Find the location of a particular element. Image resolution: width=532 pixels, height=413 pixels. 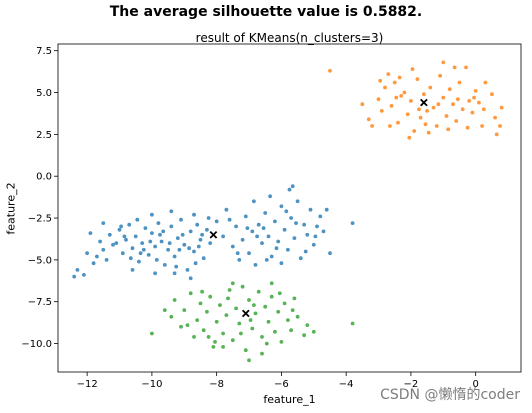

x-axis-label: feature_1 is located at coordinates (289, 399).